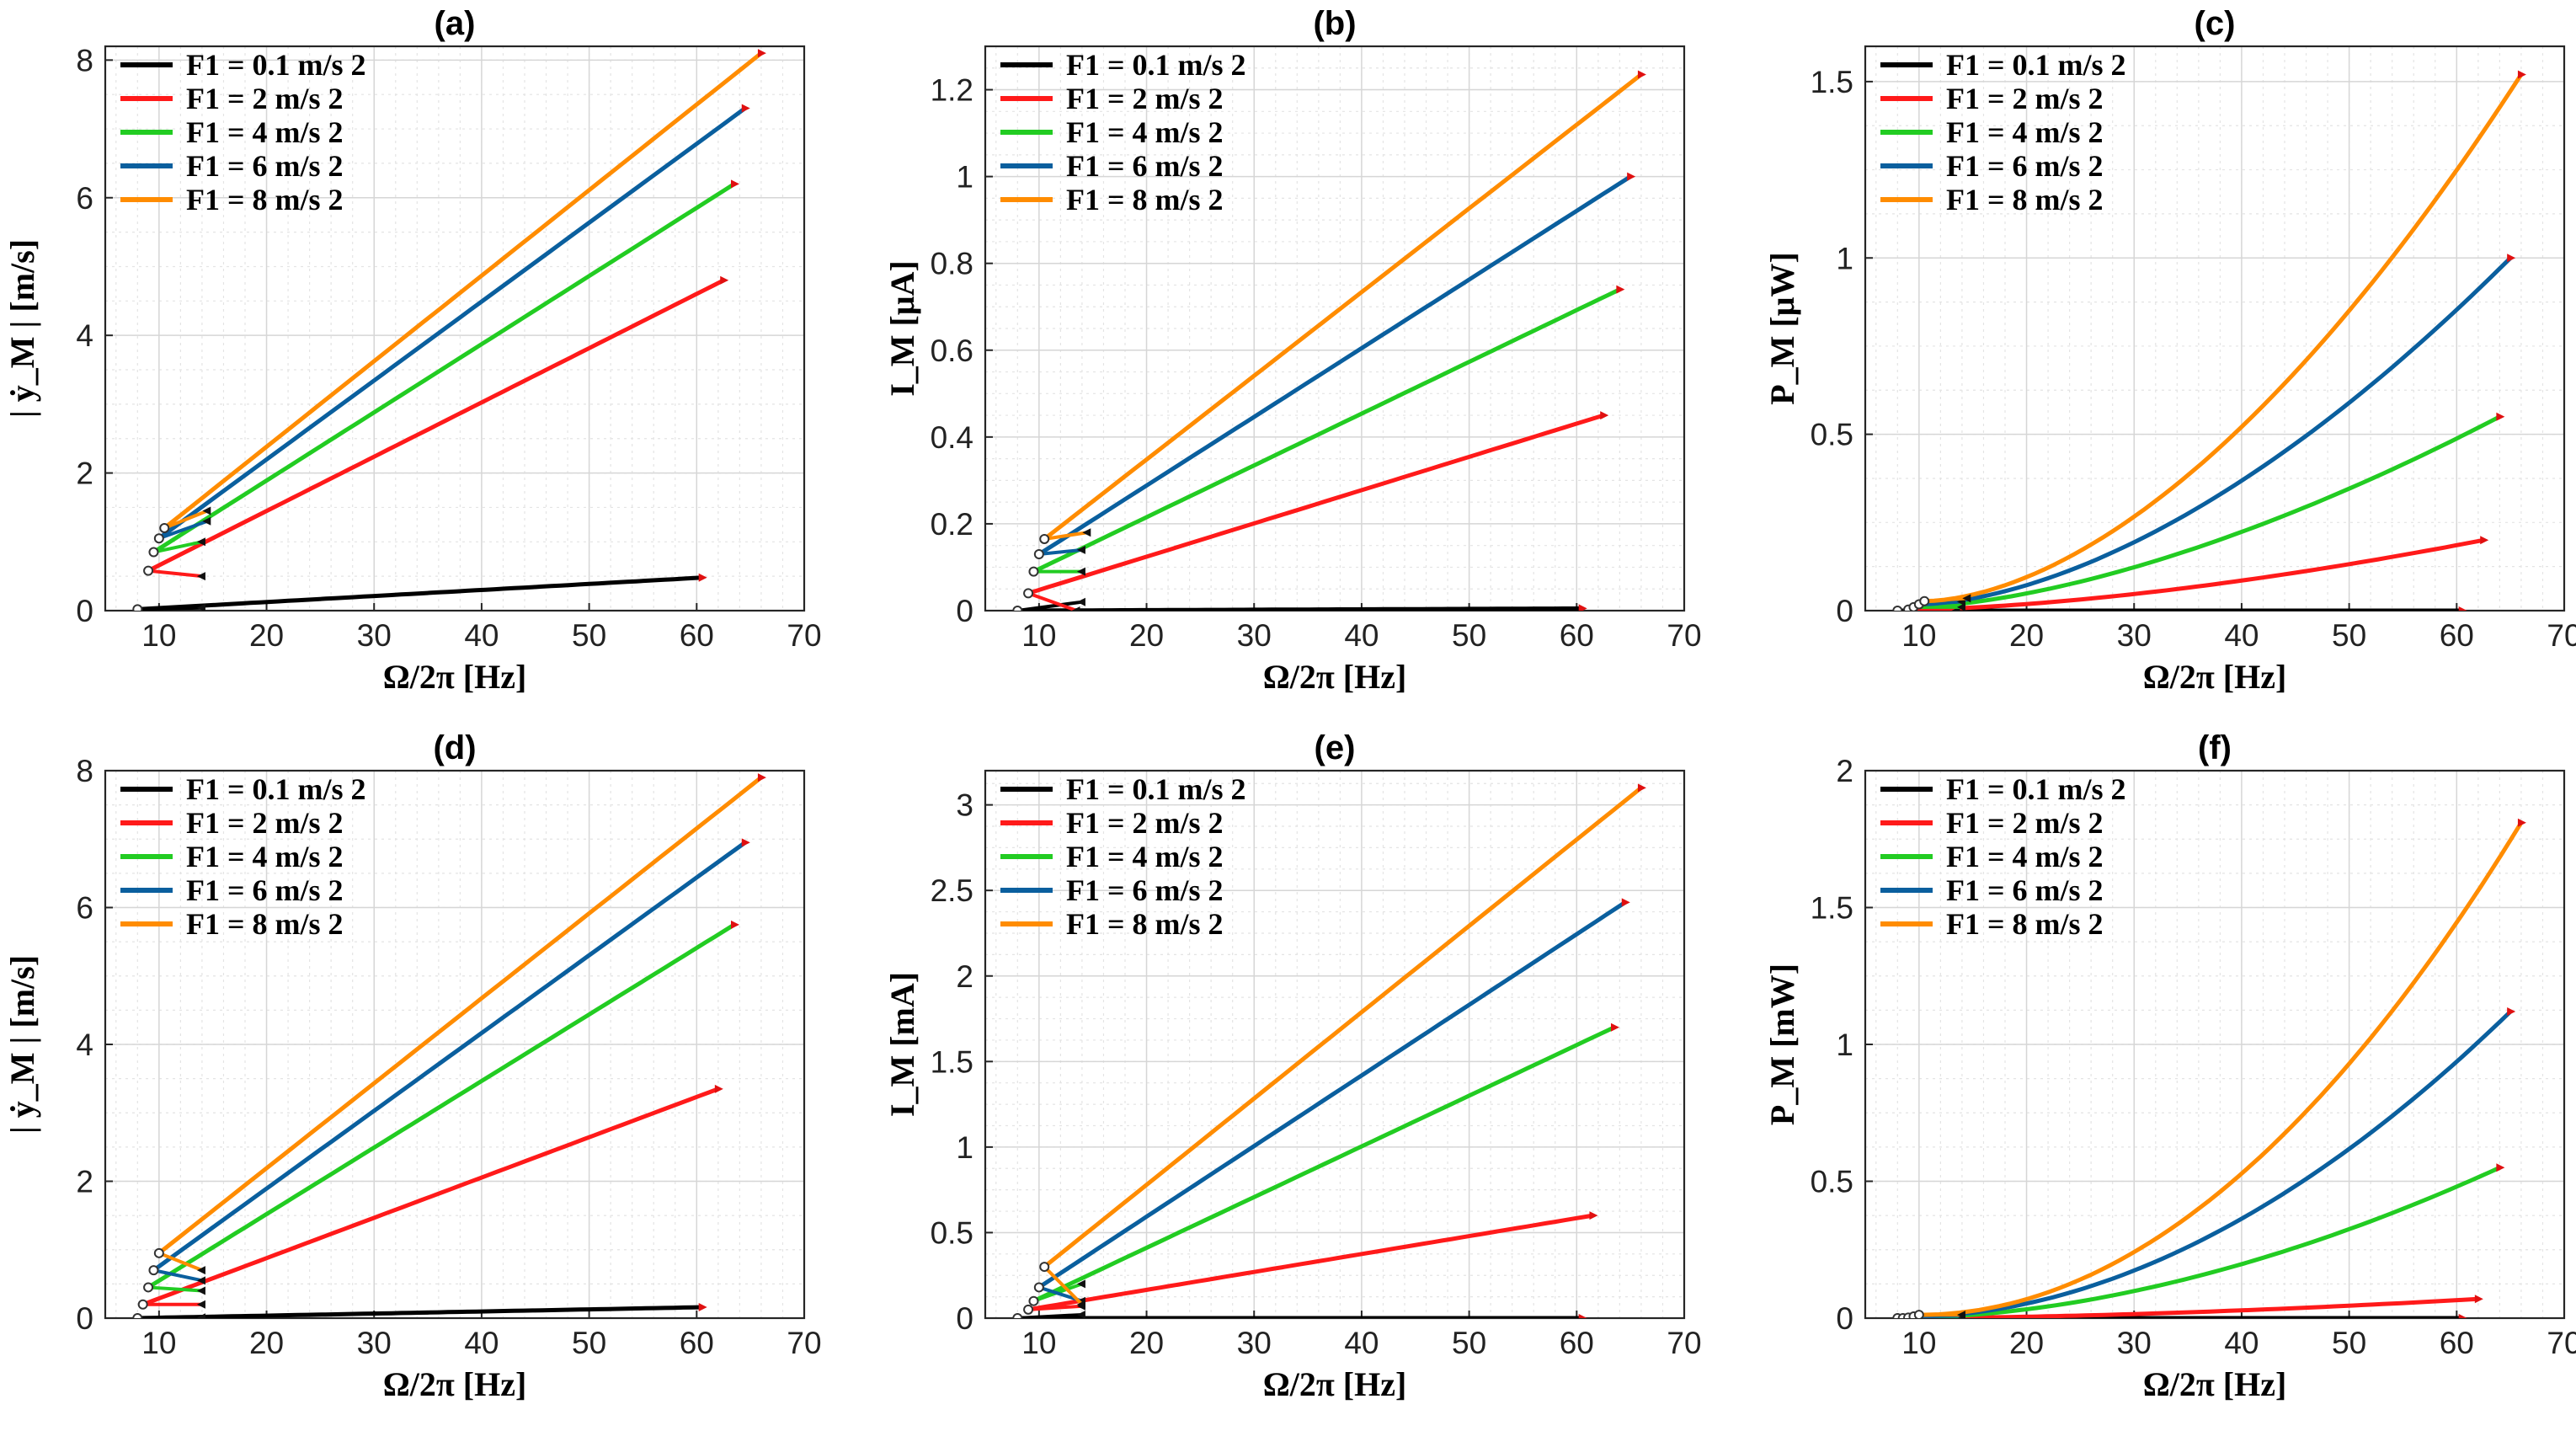 This screenshot has width=2576, height=1431. Describe the element at coordinates (2025, 890) in the screenshot. I see `legend-label: F1 = 6 m/s 2` at that location.